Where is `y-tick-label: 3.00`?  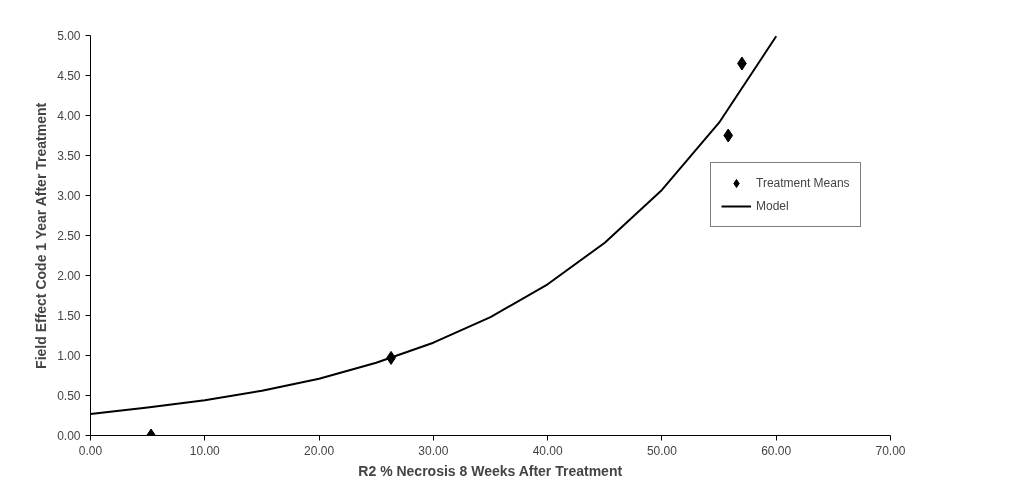 y-tick-label: 3.00 is located at coordinates (69, 196).